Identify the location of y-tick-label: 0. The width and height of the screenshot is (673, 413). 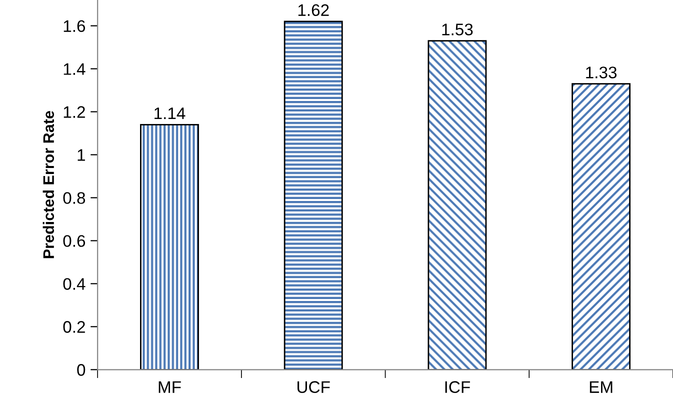
(81, 370).